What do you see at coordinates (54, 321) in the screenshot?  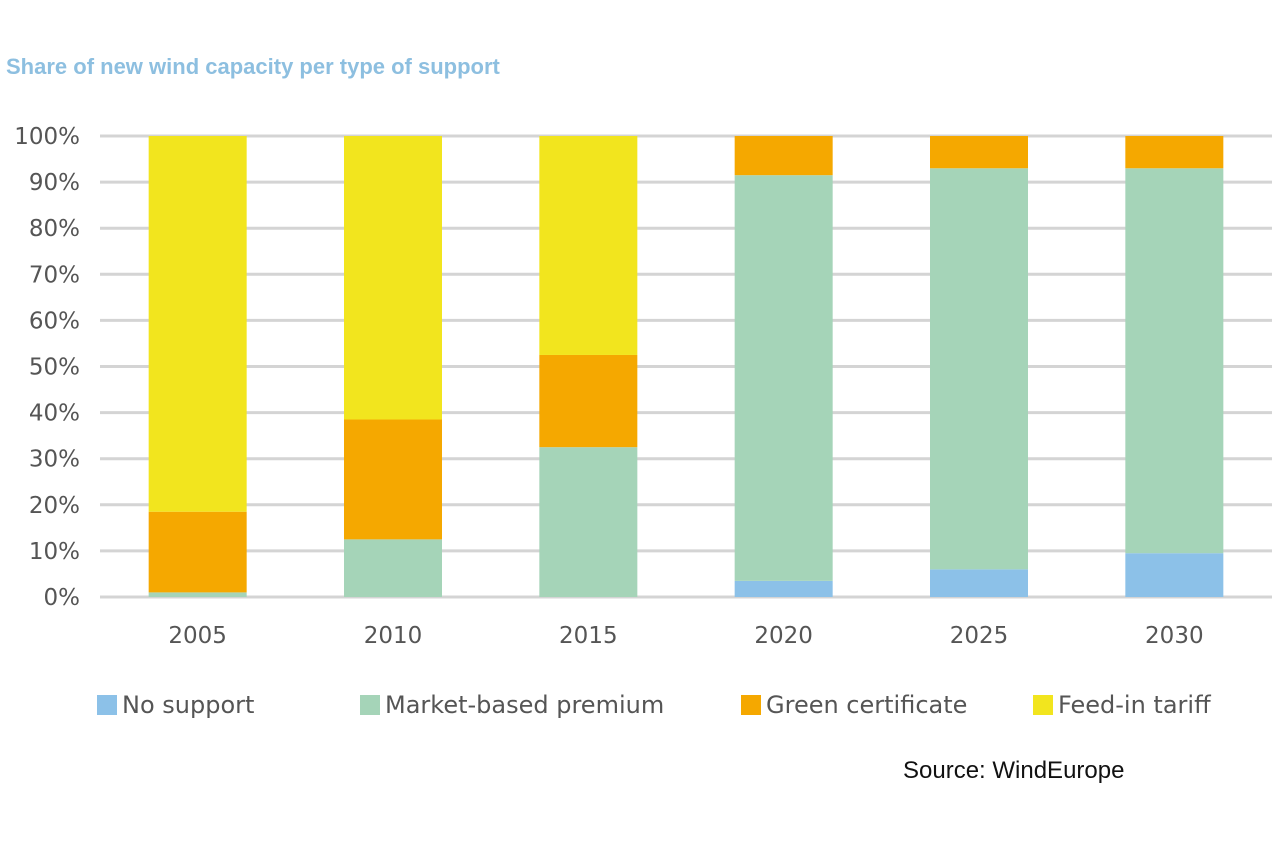 I see `y-tick-label: 60%` at bounding box center [54, 321].